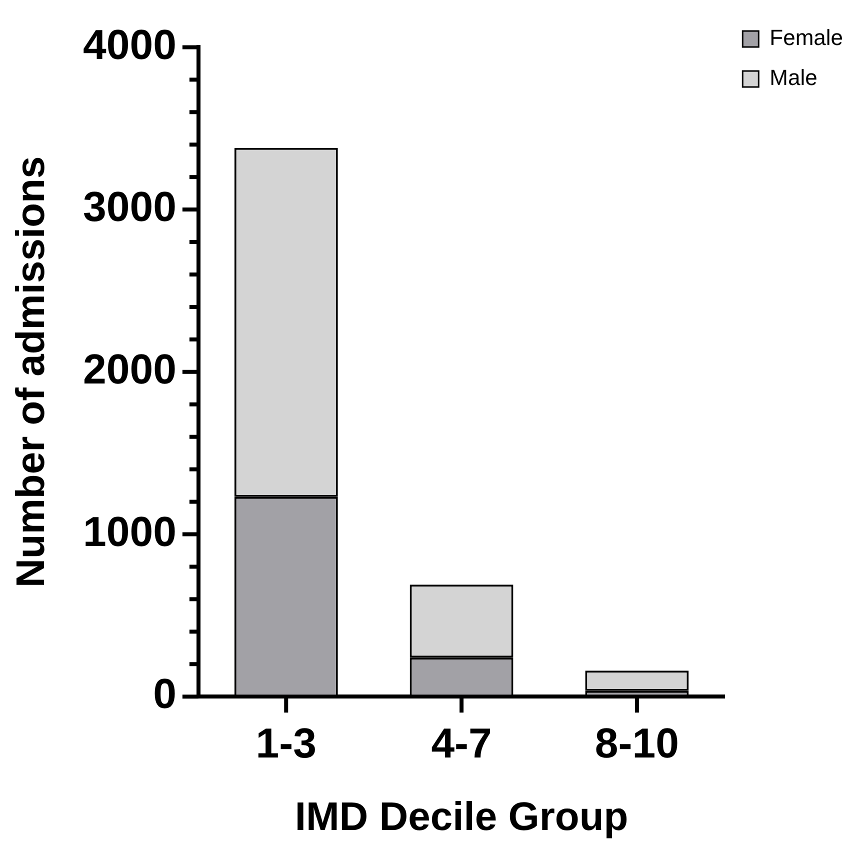  I want to click on legend-label: Female, so click(806, 37).